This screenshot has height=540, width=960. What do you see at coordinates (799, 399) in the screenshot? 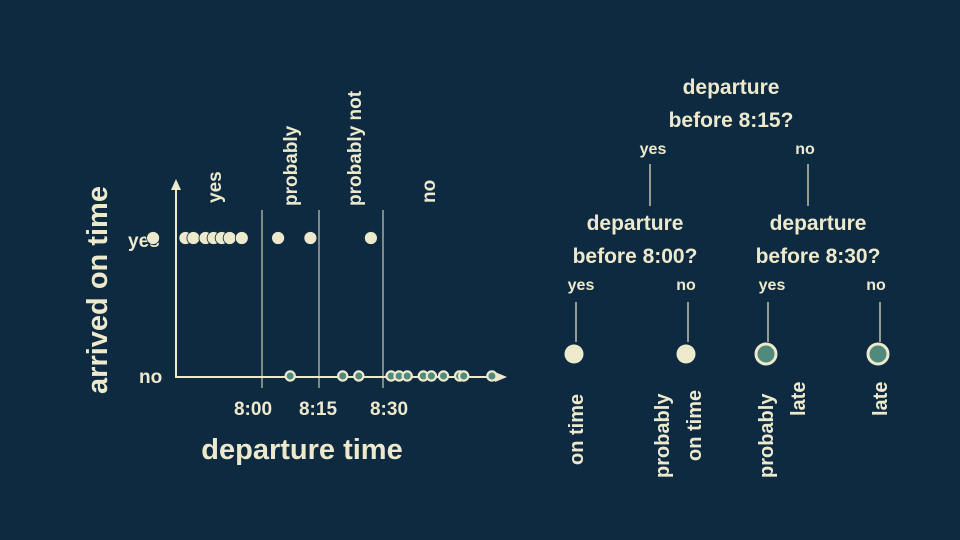
I see `leaf-3-label-line2: late` at bounding box center [799, 399].